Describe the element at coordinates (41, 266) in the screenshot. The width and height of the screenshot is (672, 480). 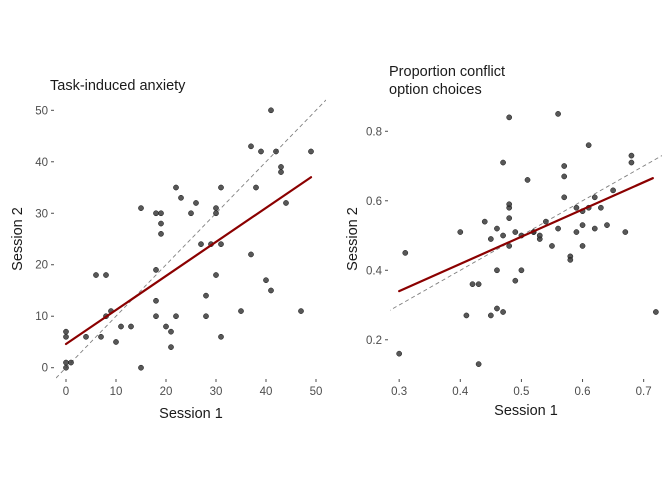
I see `anxiety-y-tick-label: 20` at that location.